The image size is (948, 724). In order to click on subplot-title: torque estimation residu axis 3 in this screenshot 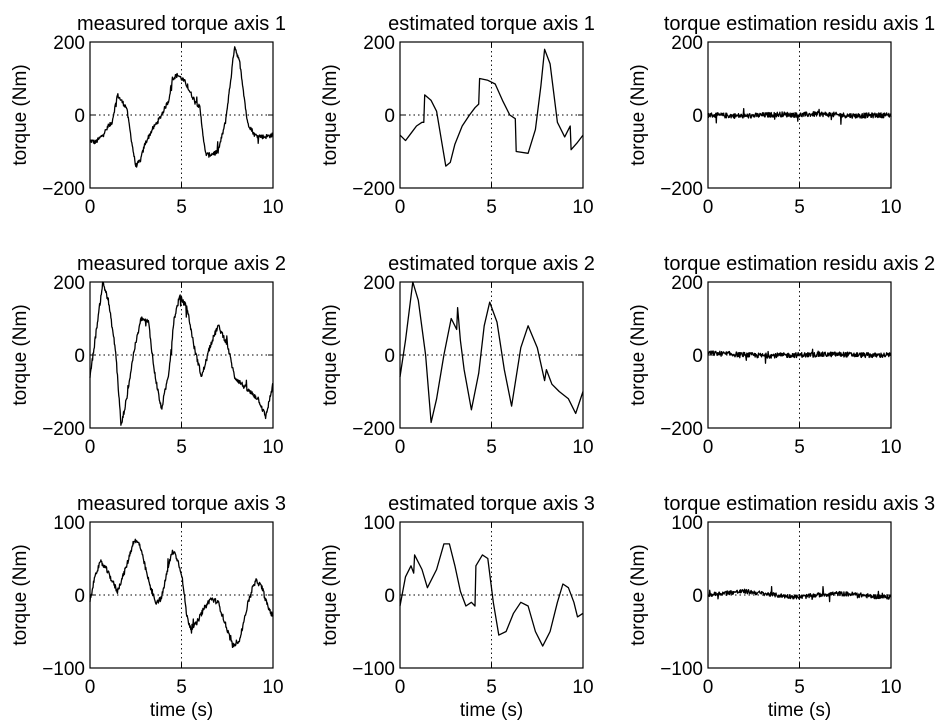, I will do `click(799, 504)`.